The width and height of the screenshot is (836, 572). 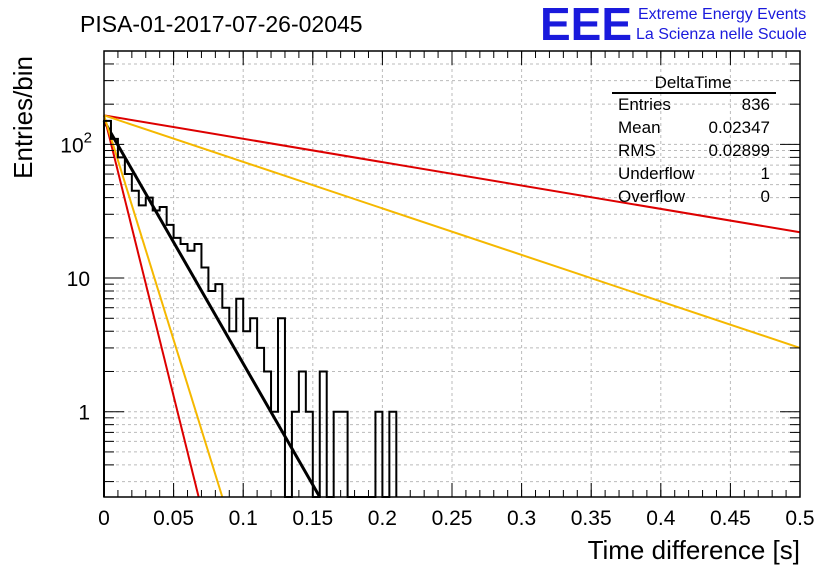 What do you see at coordinates (639, 127) in the screenshot?
I see `stats-label: Mean` at bounding box center [639, 127].